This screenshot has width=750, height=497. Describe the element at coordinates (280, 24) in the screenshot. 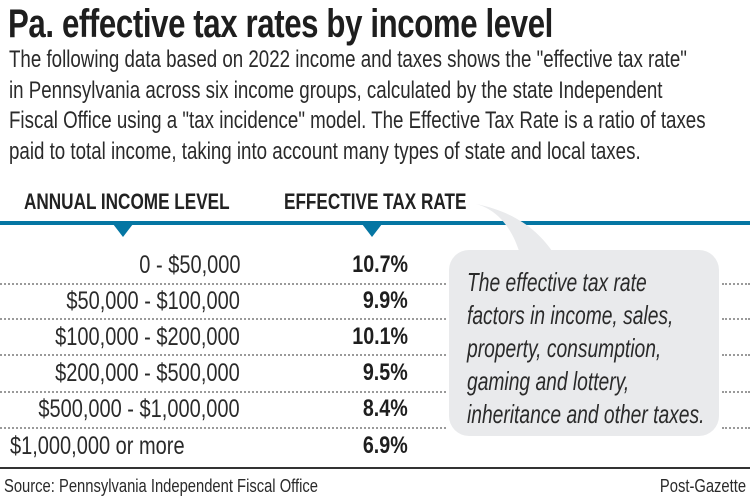

I see `page-title: Pa. effective tax rates by income level` at that location.